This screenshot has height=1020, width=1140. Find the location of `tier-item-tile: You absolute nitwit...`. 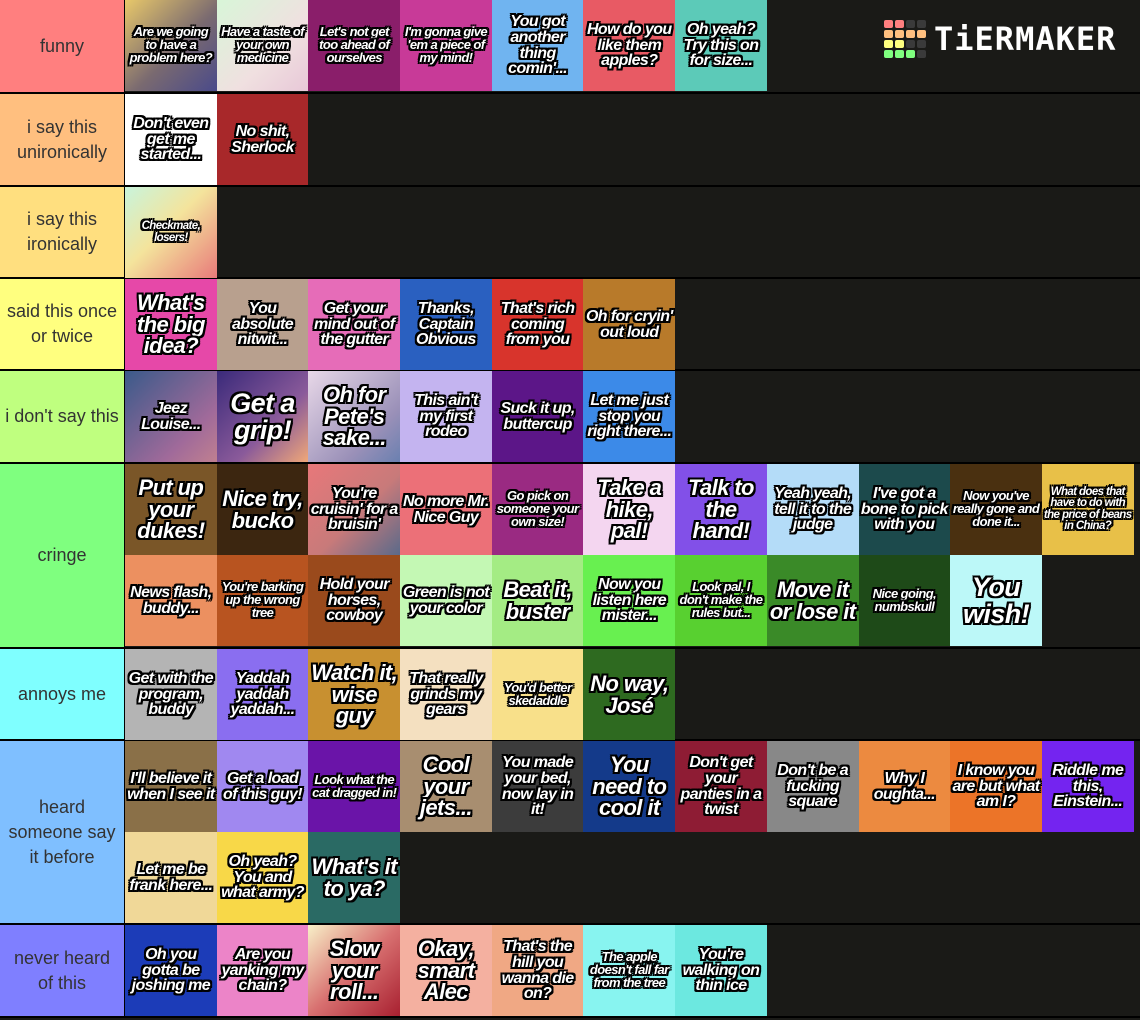

tier-item-tile: You absolute nitwit... is located at coordinates (262, 324).